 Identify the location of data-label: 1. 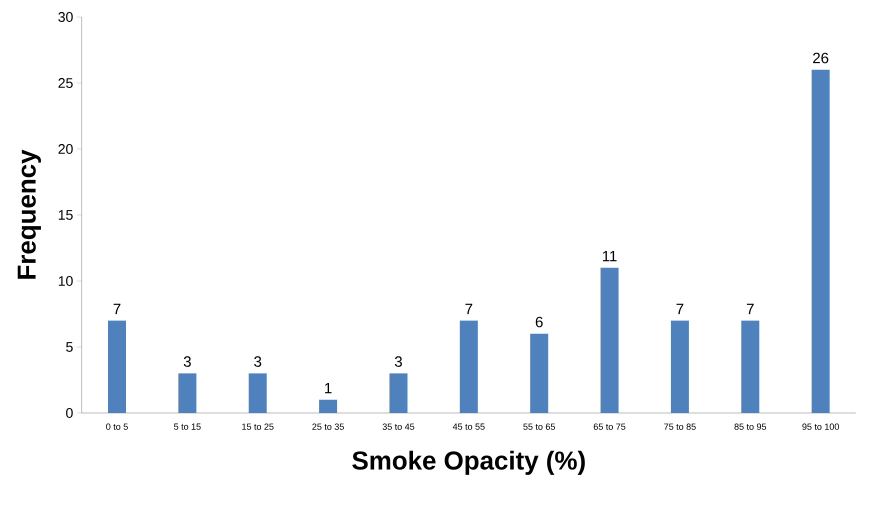
(328, 388).